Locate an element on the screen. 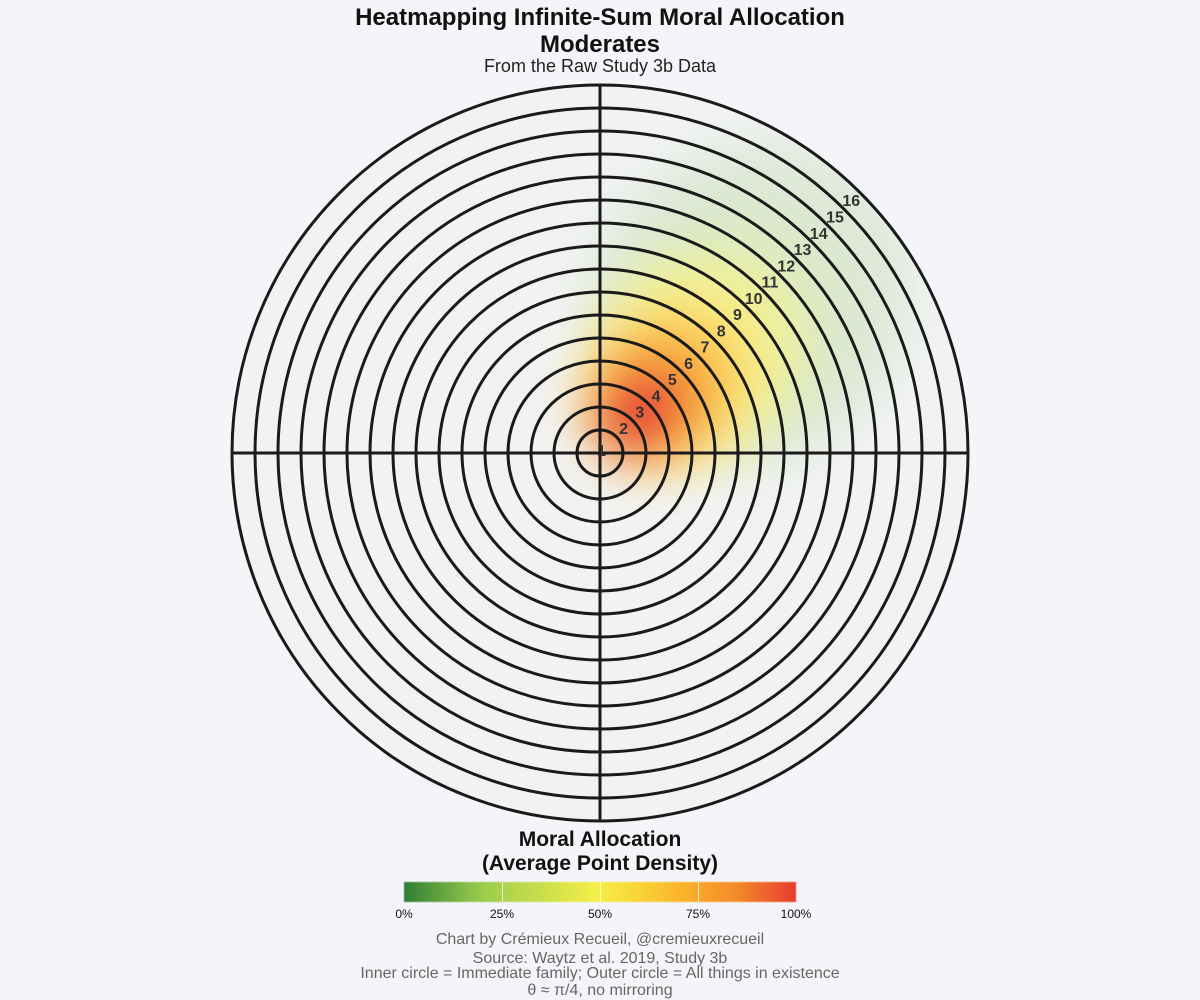 This screenshot has width=1200, height=1000. ring-label-12: 12 is located at coordinates (786, 266).